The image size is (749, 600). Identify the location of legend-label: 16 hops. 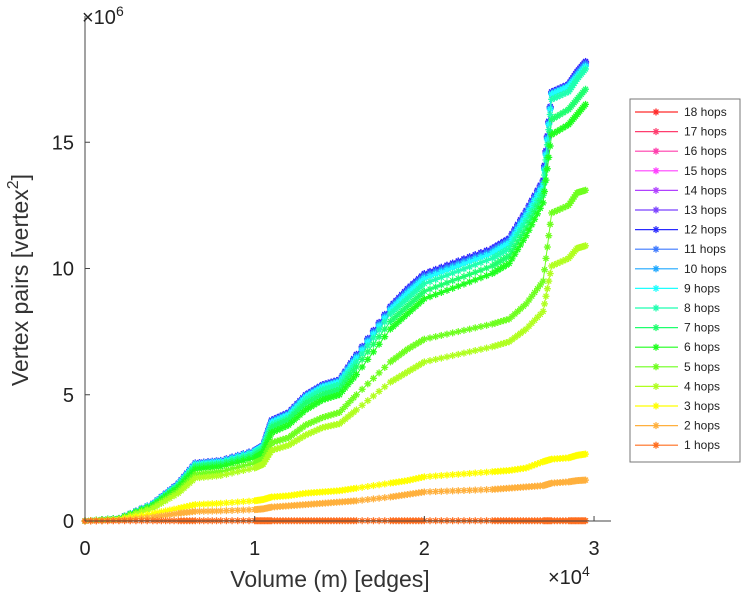
(705, 151).